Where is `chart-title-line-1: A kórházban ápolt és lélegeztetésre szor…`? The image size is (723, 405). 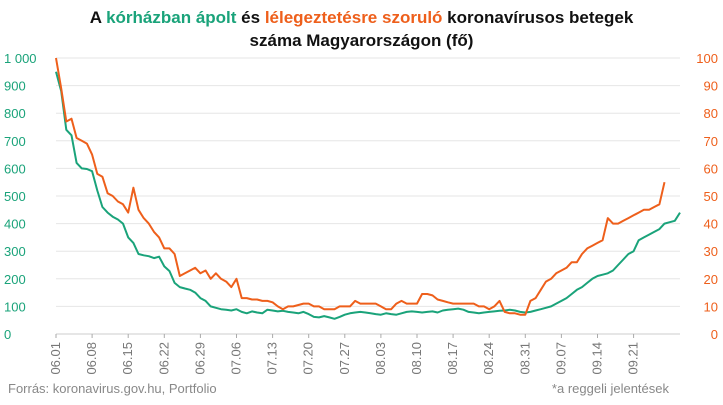 chart-title-line-1: A kórházban ápolt és lélegeztetésre szor… is located at coordinates (361, 17).